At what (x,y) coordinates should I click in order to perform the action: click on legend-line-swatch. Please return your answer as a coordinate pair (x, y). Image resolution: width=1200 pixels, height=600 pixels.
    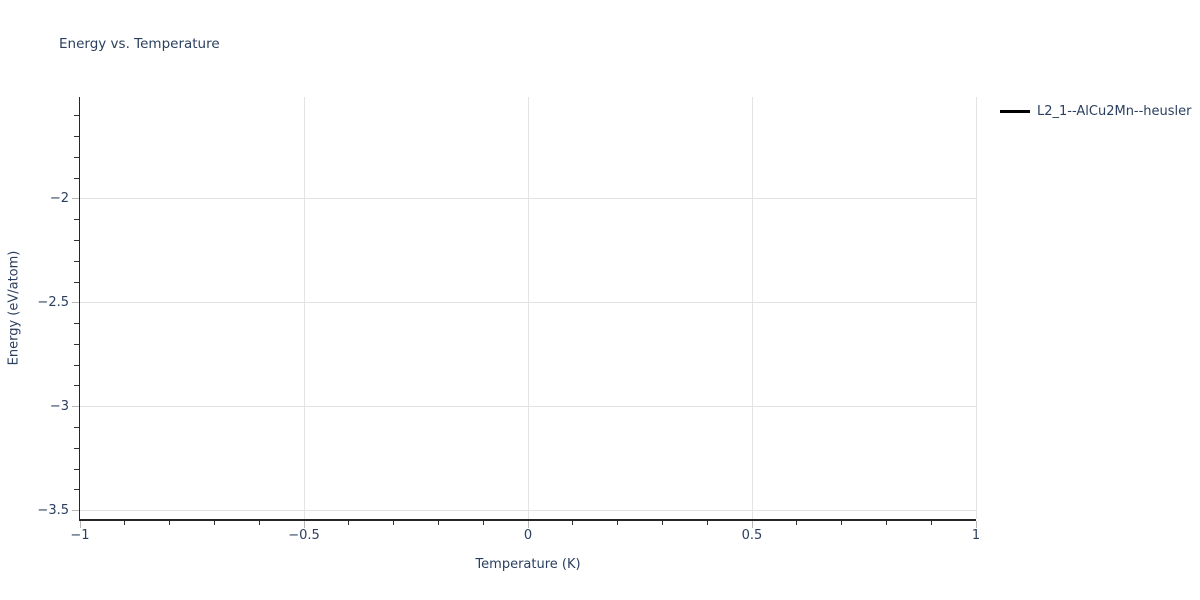
    Looking at the image, I should click on (1015, 111).